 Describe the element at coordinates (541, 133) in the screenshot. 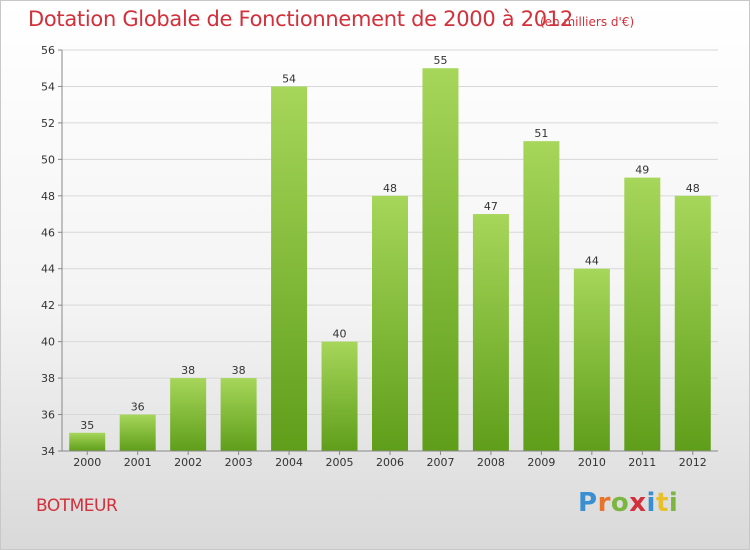

I see `data-label: 51` at that location.